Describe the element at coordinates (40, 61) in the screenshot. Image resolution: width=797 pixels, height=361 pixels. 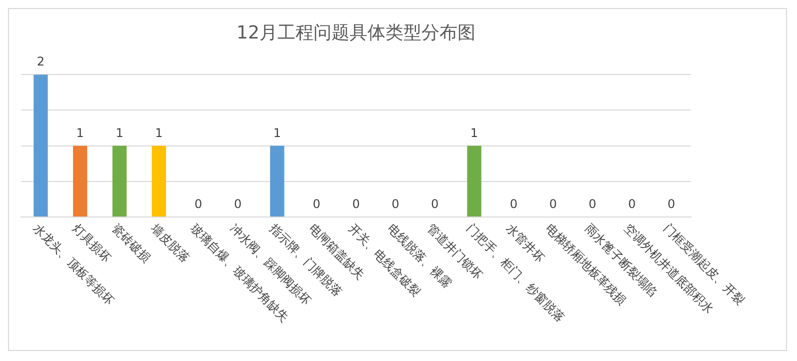
I see `data-label: 2` at that location.